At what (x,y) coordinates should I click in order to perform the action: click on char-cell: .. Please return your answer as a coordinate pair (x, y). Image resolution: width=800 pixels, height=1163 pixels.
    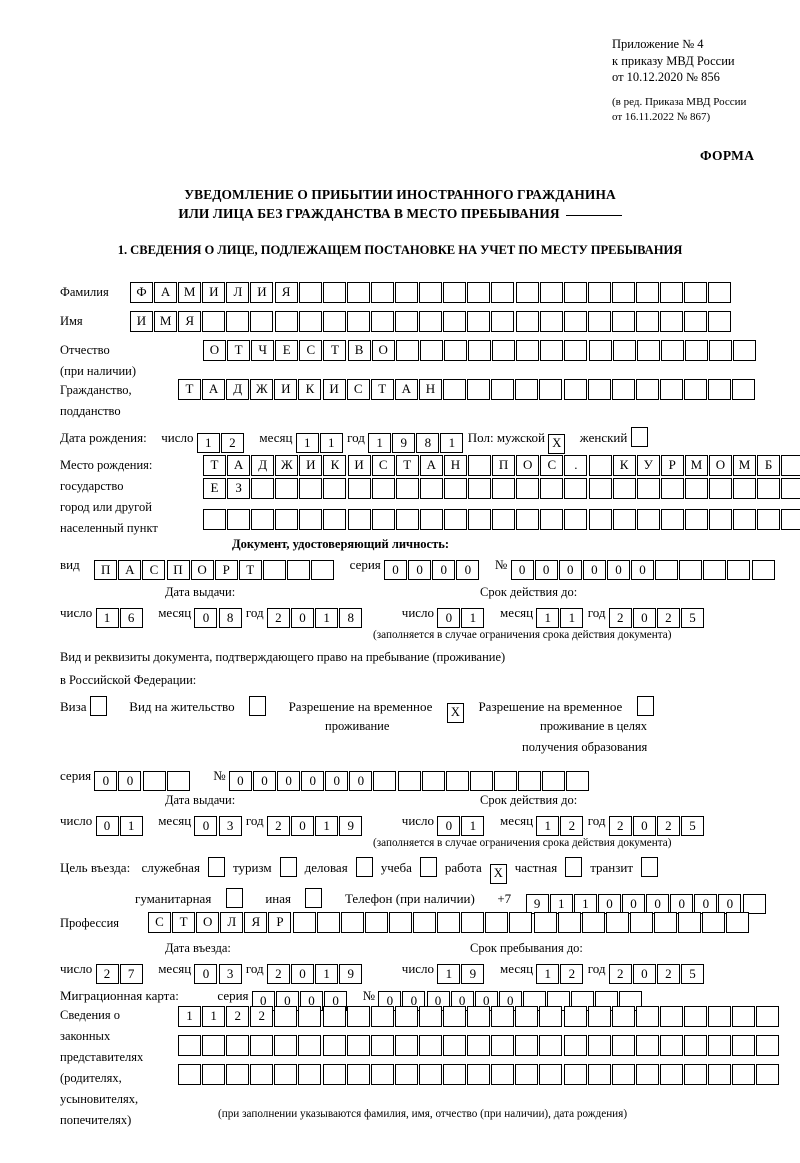
    Looking at the image, I should click on (576, 465).